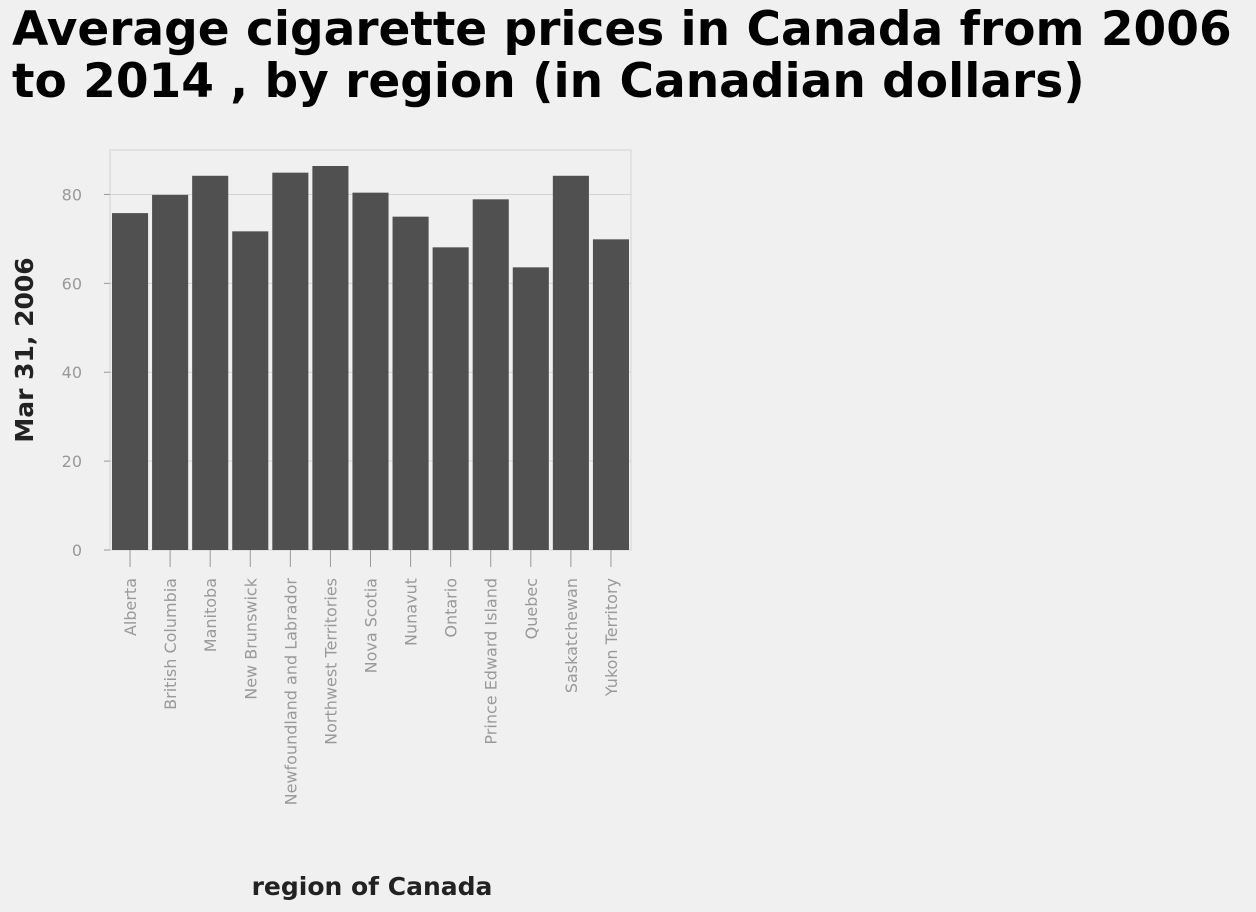 The height and width of the screenshot is (912, 1256). I want to click on x-tick-label: Manitoba, so click(210, 615).